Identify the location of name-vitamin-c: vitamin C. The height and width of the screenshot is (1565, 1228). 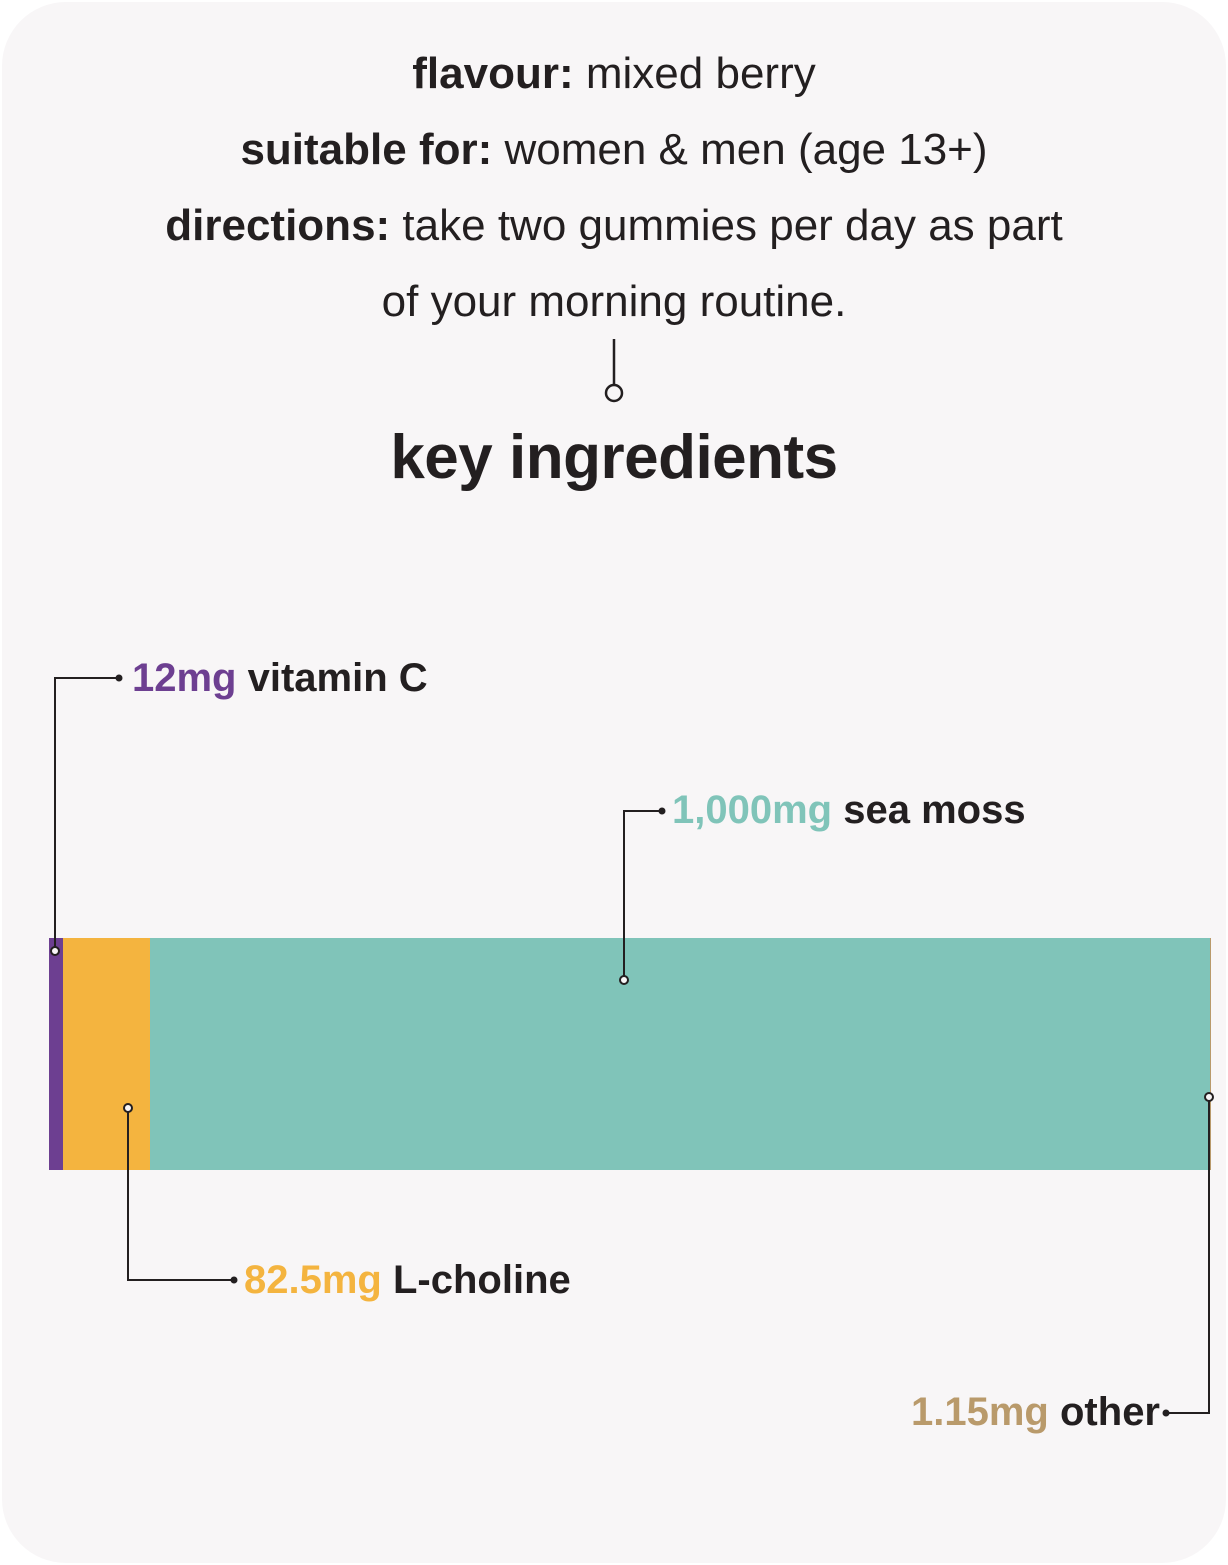
(337, 678).